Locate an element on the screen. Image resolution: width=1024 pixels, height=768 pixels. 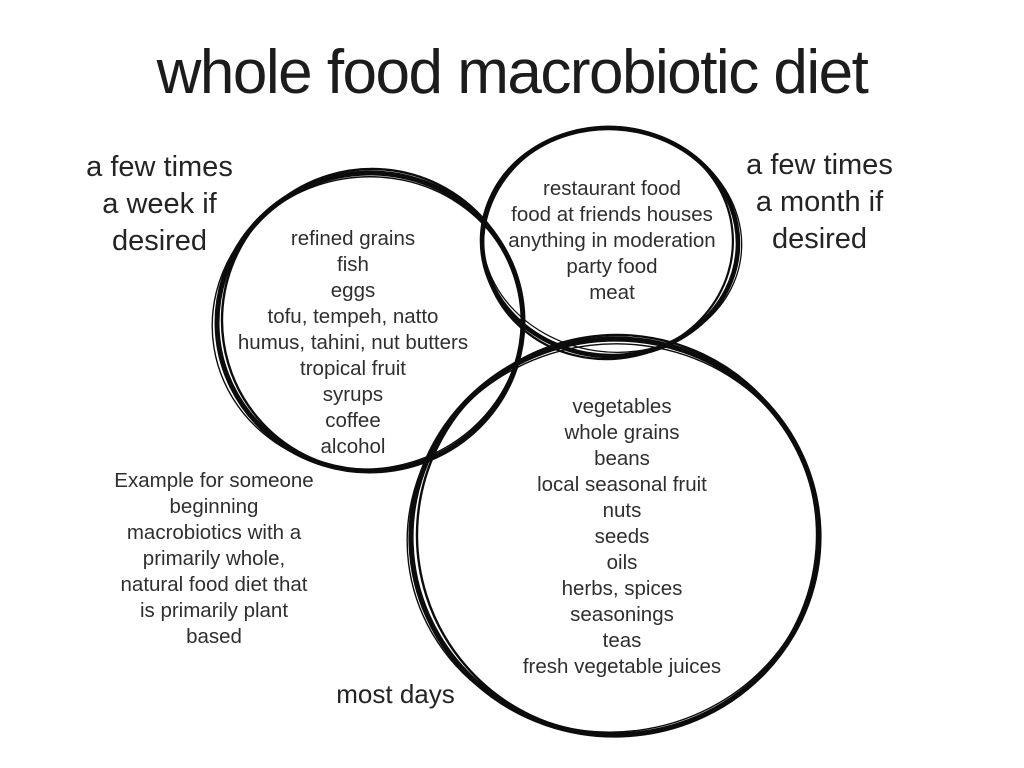
weekly-food-item: humus, tahini, nut butters is located at coordinates (353, 342).